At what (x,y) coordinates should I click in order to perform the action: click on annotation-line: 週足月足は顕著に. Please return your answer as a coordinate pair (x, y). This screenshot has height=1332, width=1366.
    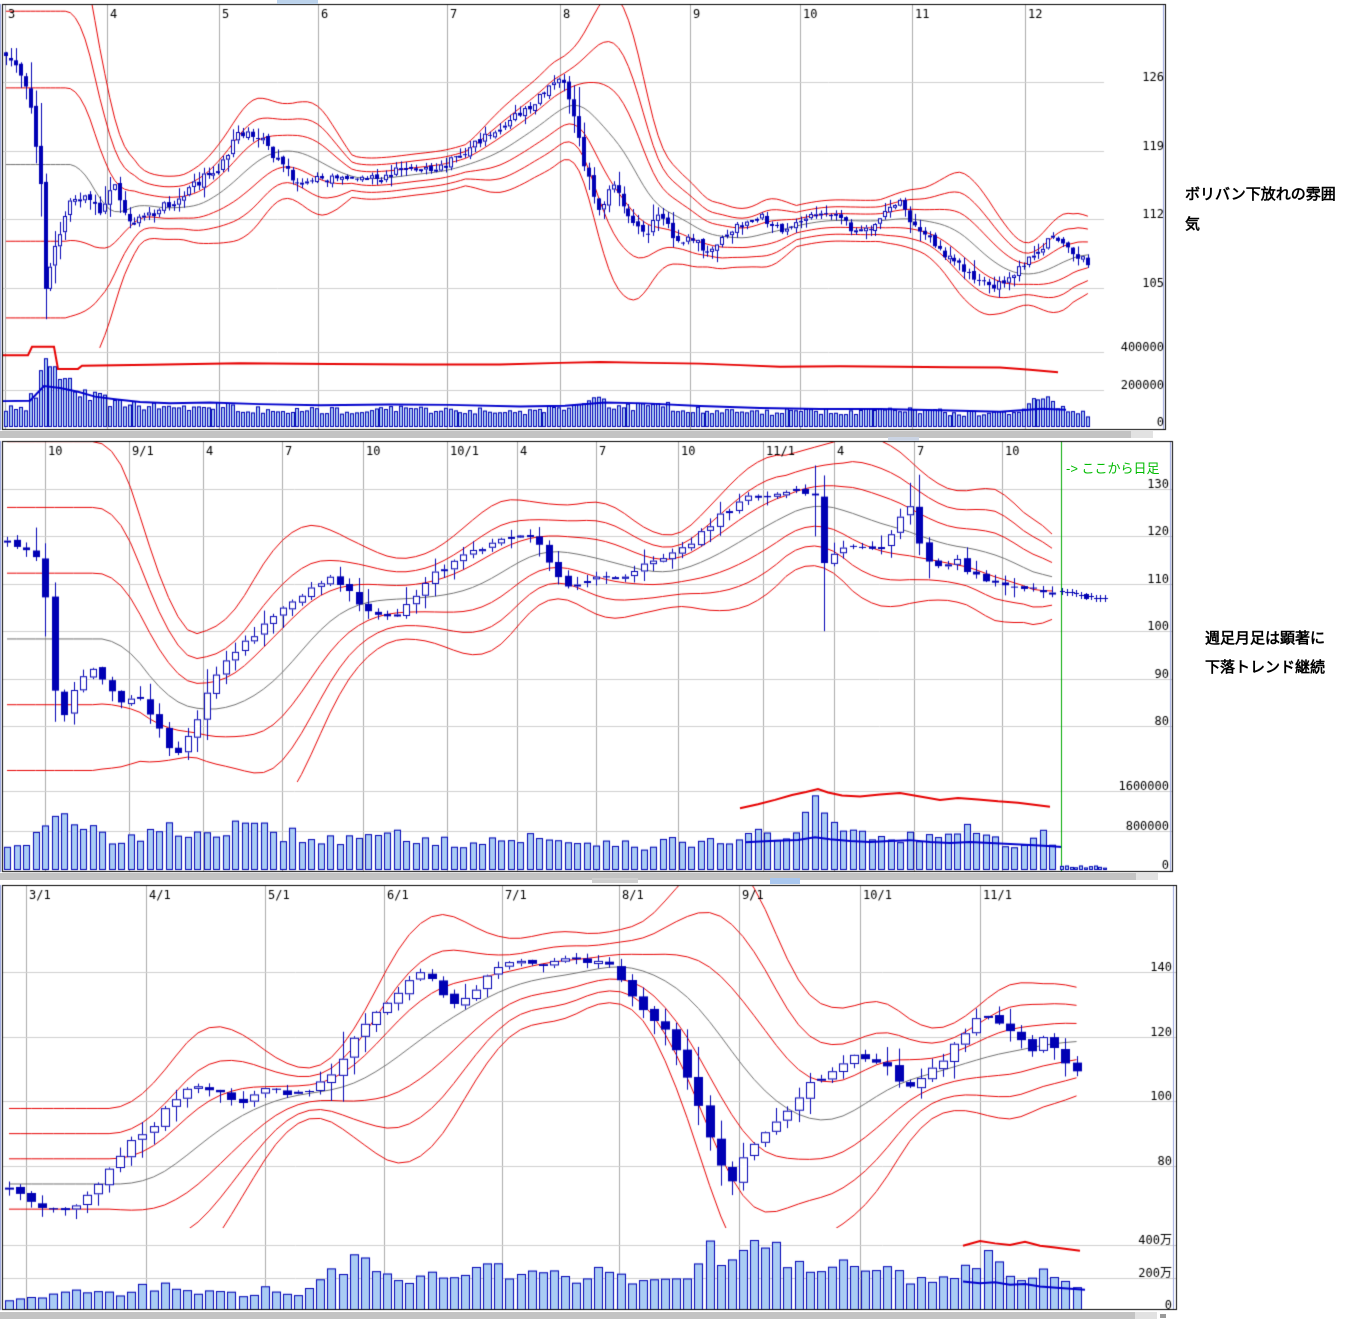
    Looking at the image, I should click on (1265, 638).